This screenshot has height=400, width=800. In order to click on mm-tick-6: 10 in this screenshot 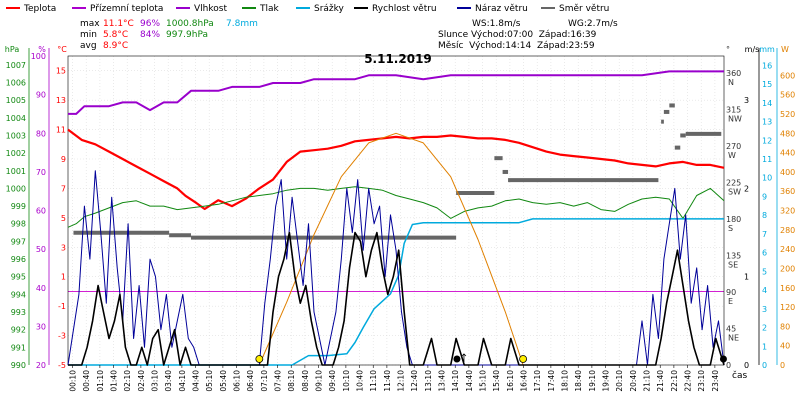, I will do `click(767, 178)`.